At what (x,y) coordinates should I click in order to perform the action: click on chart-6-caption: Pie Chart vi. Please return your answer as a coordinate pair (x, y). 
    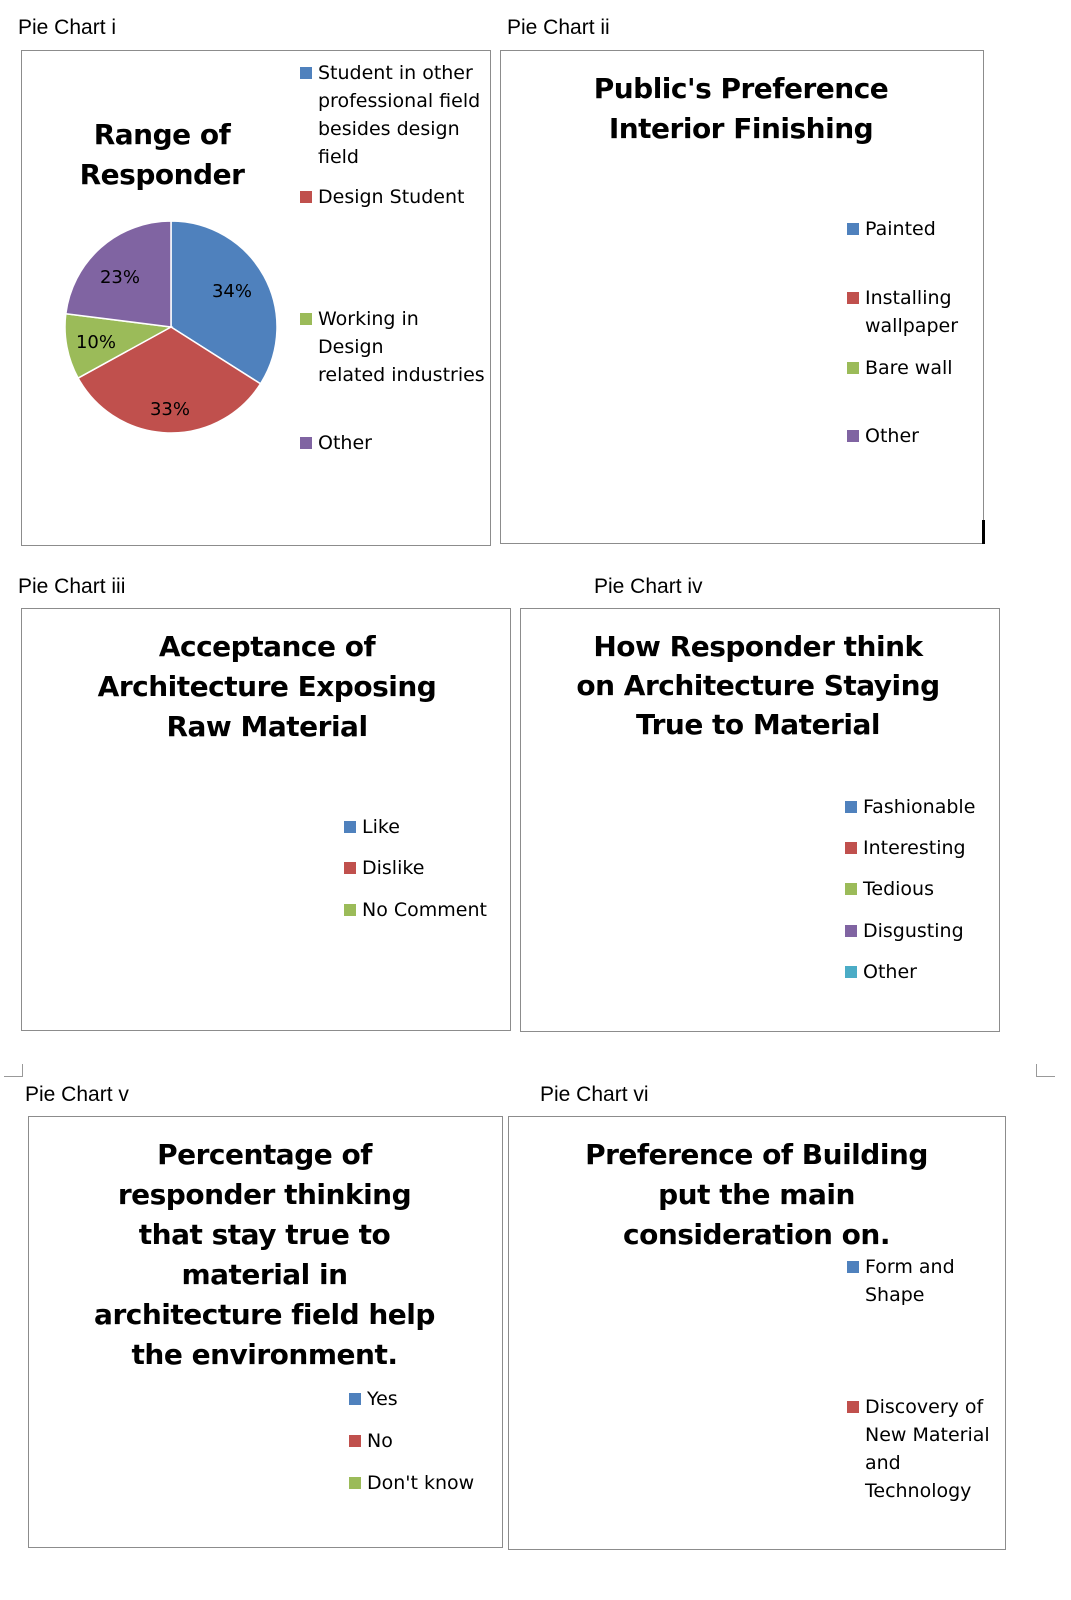
    Looking at the image, I should click on (594, 1094).